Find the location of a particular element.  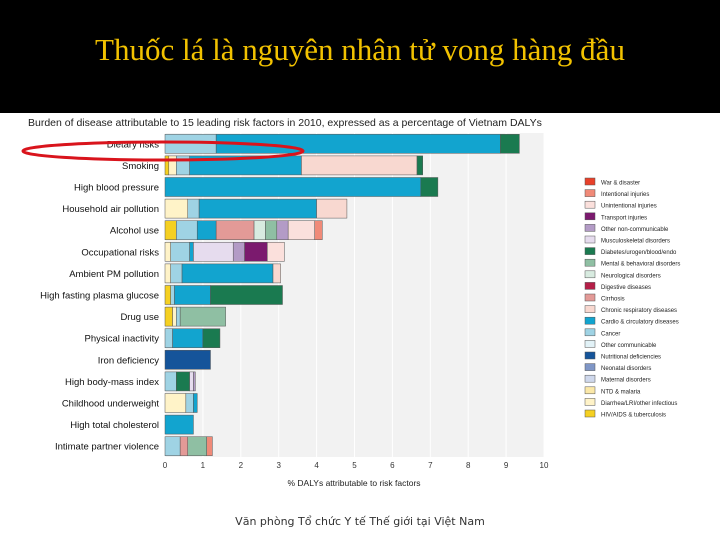

legend-label: Mental & behavioral disorders is located at coordinates (640, 265).